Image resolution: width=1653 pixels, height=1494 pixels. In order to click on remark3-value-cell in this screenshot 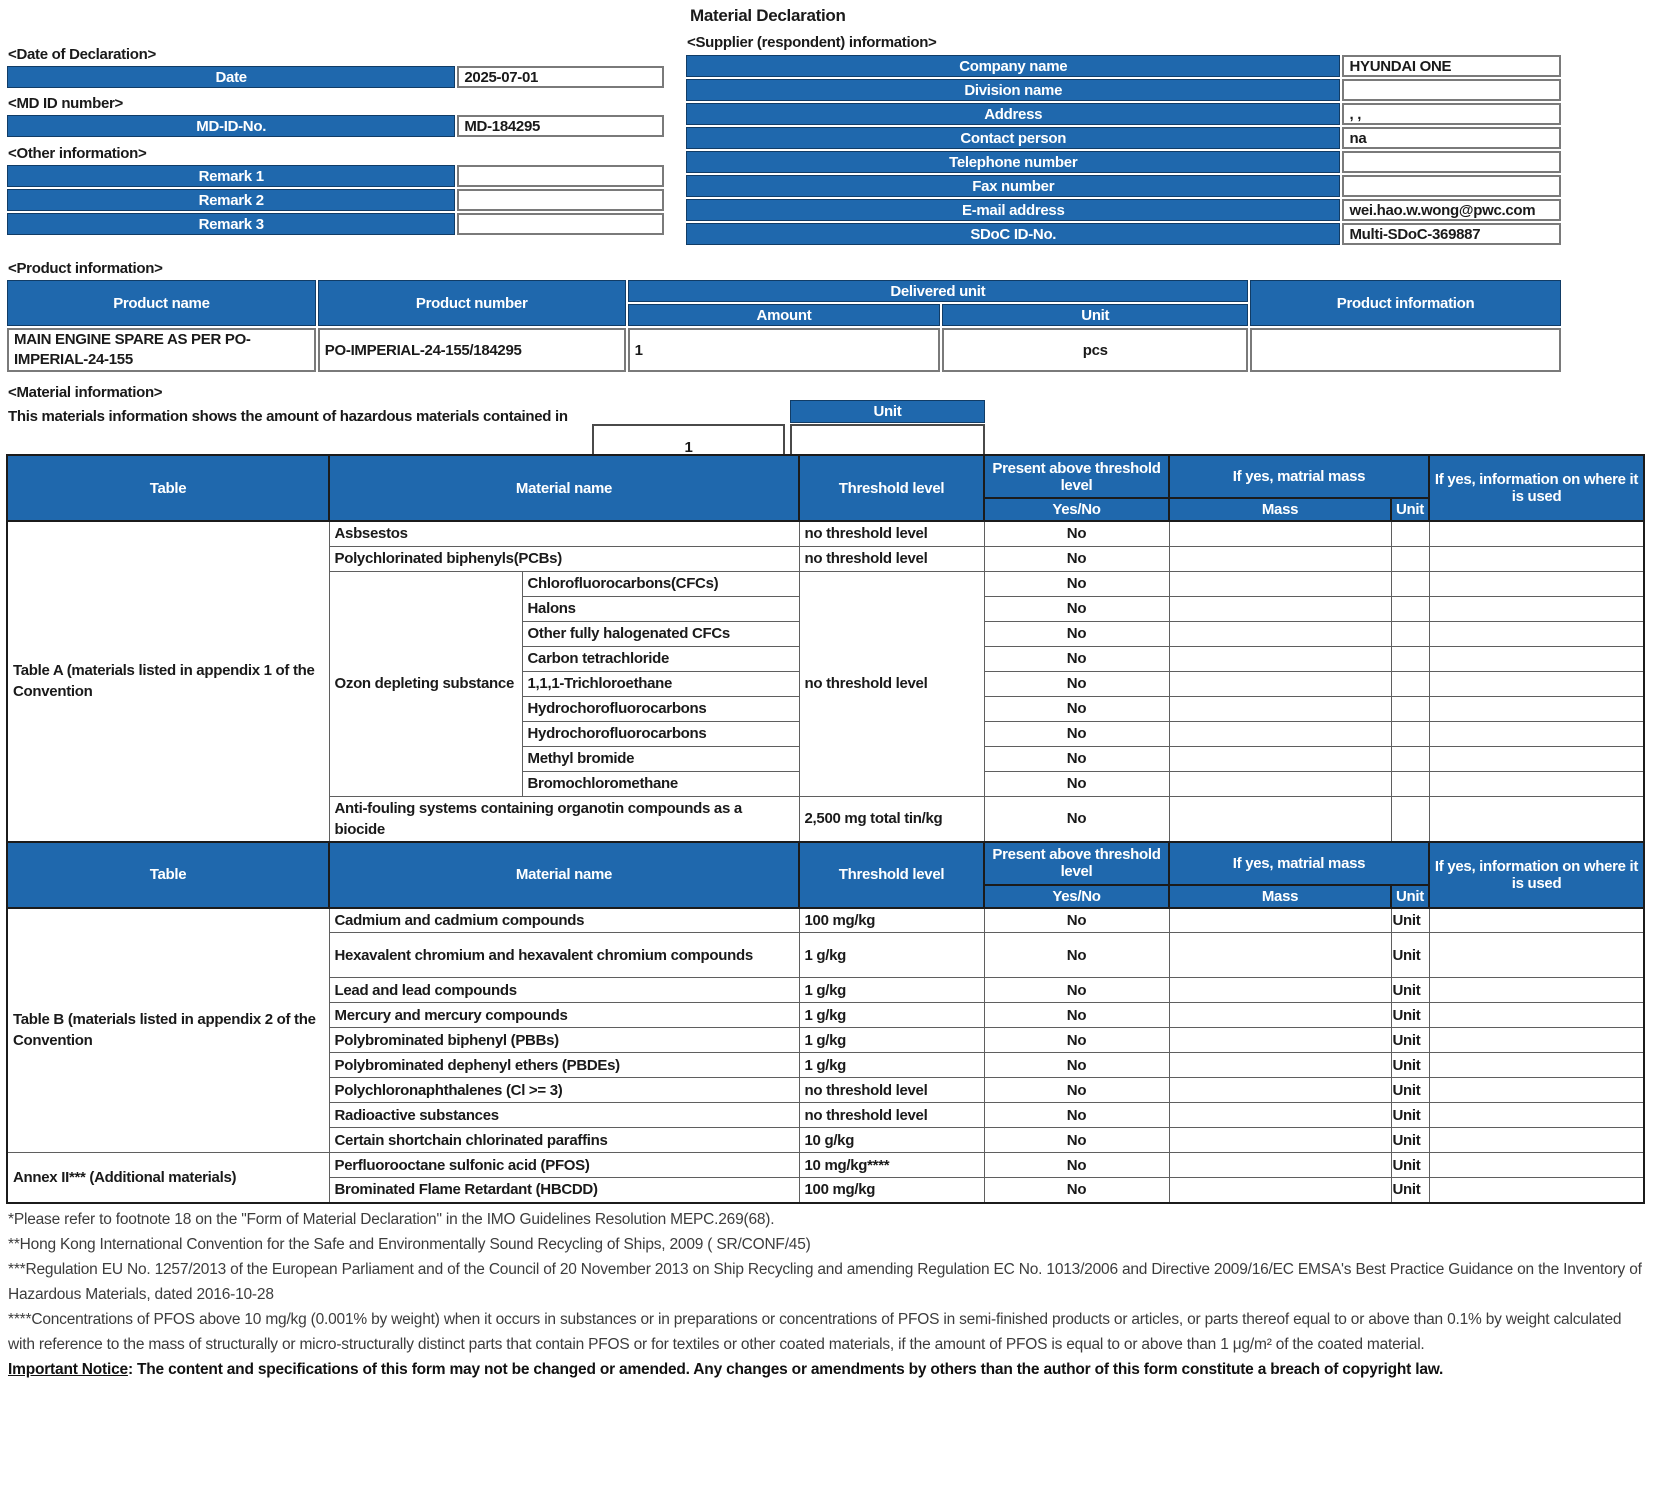, I will do `click(560, 224)`.